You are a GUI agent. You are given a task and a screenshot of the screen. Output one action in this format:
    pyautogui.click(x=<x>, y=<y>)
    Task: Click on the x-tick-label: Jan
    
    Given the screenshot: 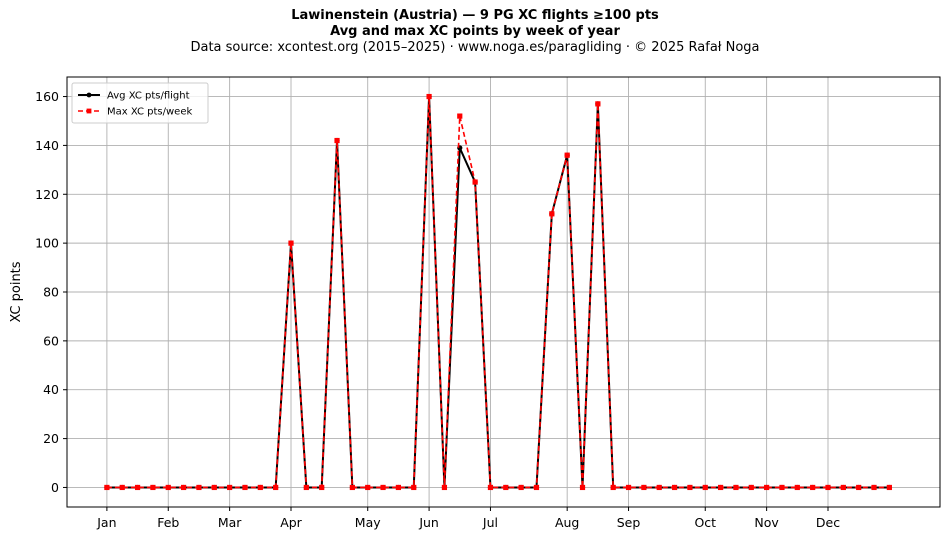 What is the action you would take?
    pyautogui.click(x=106, y=522)
    